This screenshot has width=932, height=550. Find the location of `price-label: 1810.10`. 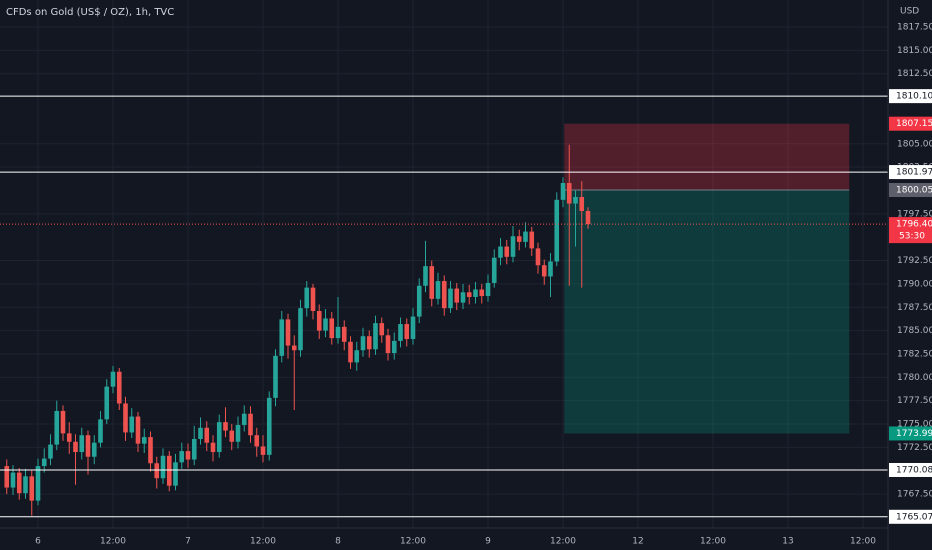

price-label: 1810.10 is located at coordinates (914, 97).